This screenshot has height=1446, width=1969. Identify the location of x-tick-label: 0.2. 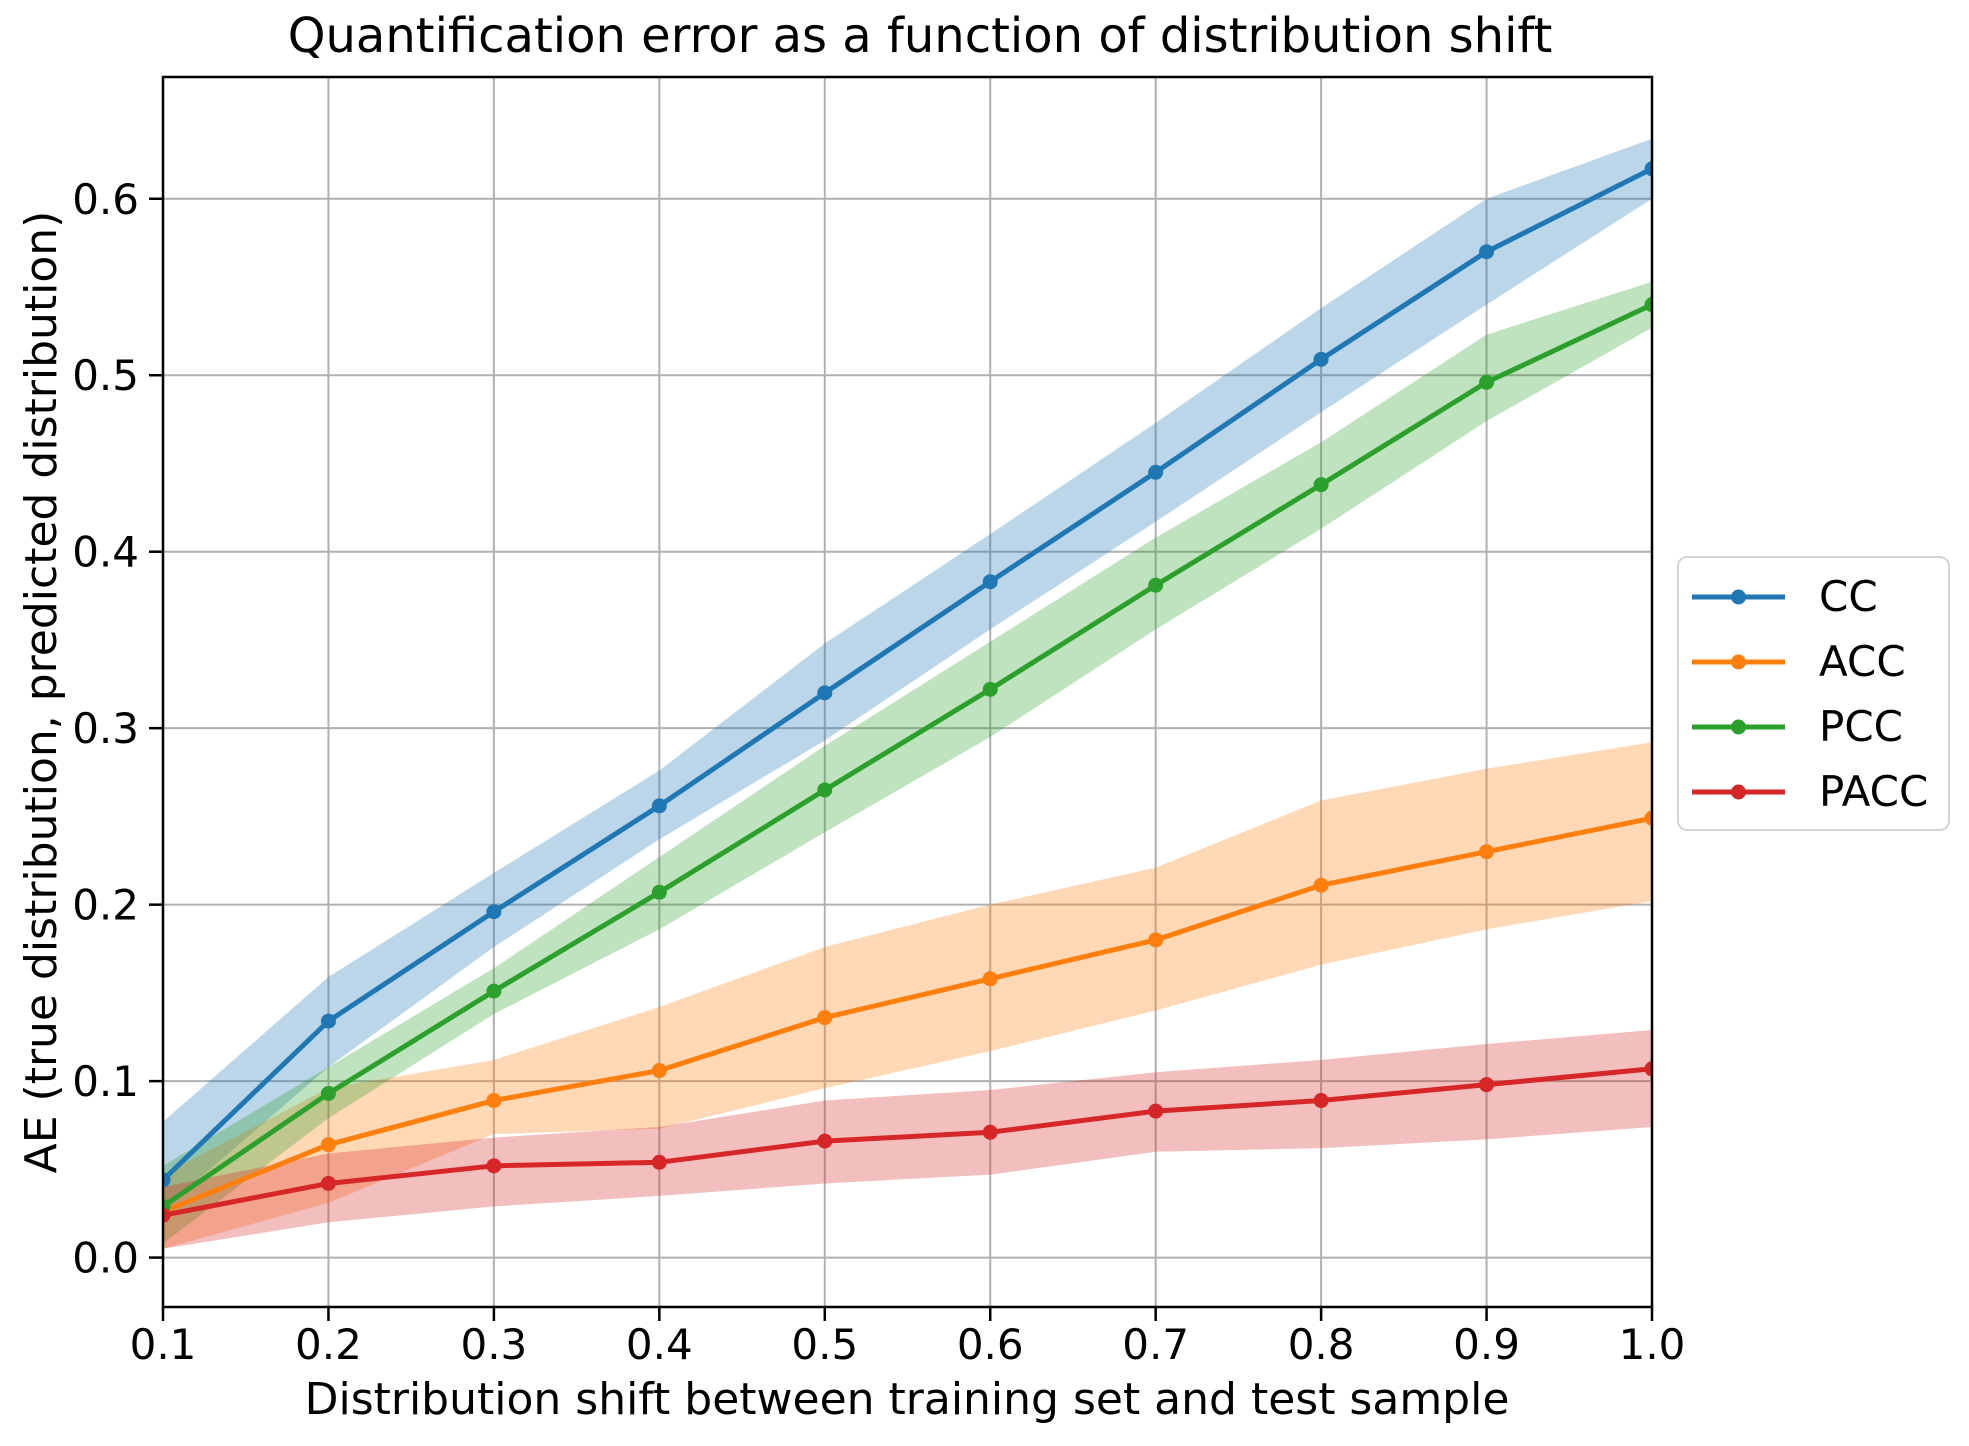
(328, 1344).